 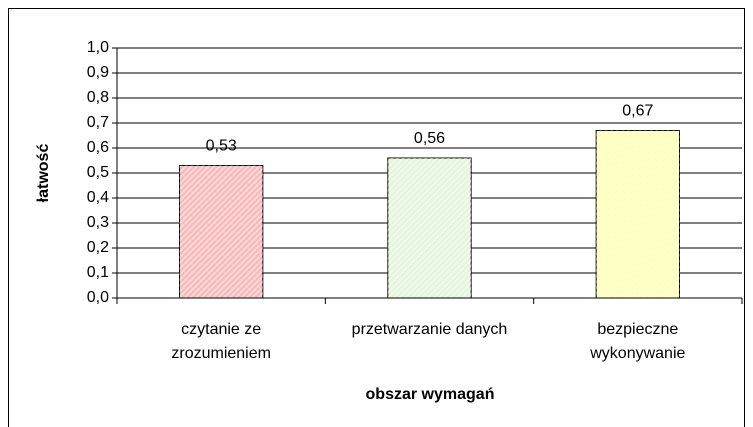 I want to click on x-tick-label: bezpieczne wykonywanie, so click(x=638, y=341).